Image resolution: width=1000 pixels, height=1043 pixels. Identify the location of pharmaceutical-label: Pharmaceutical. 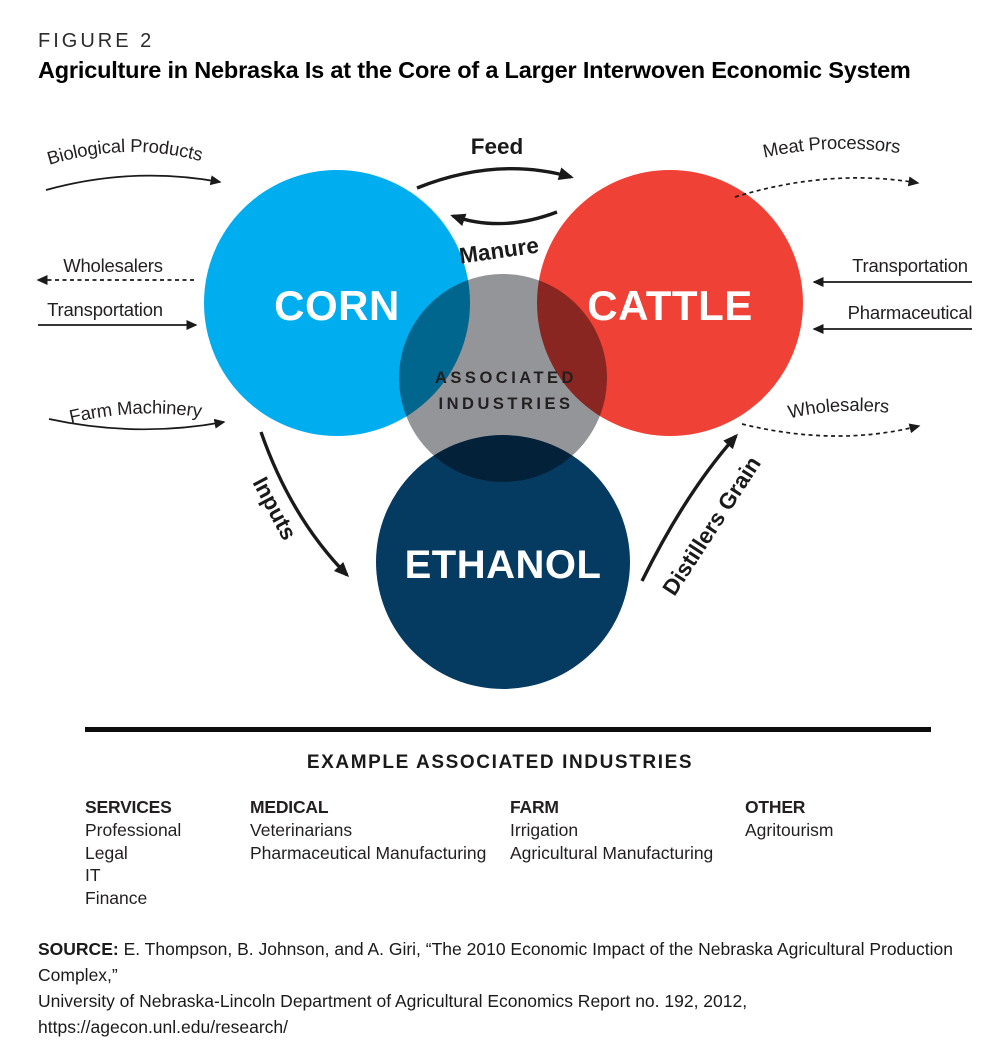
(910, 312).